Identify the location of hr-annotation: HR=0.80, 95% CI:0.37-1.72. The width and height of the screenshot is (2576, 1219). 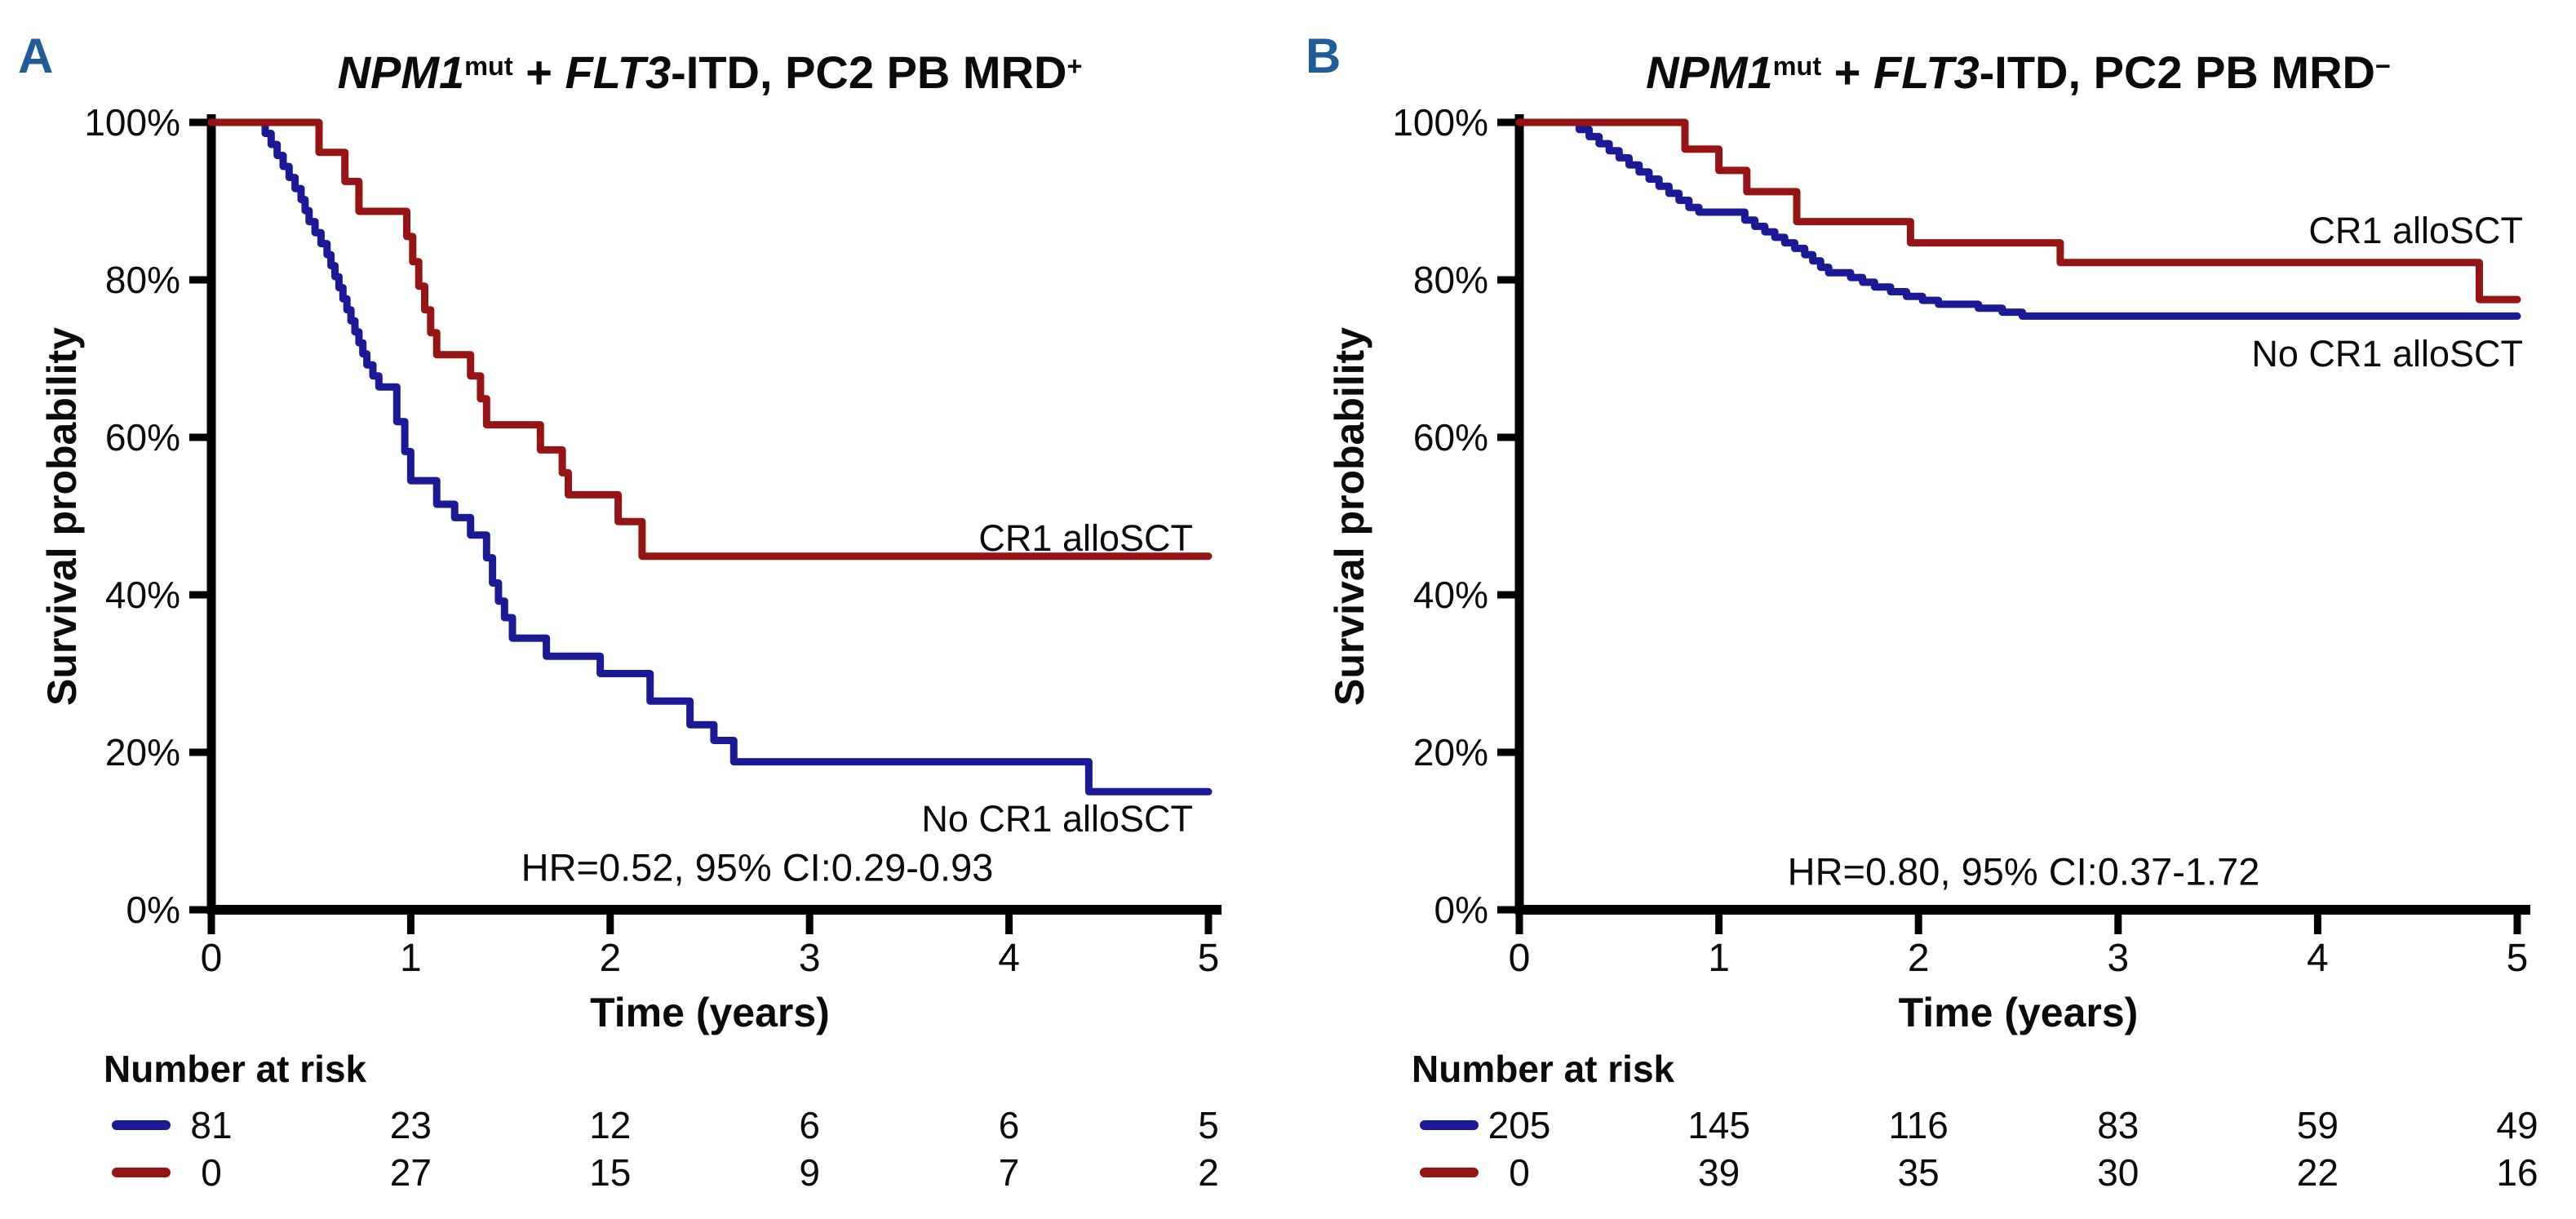
(2023, 871).